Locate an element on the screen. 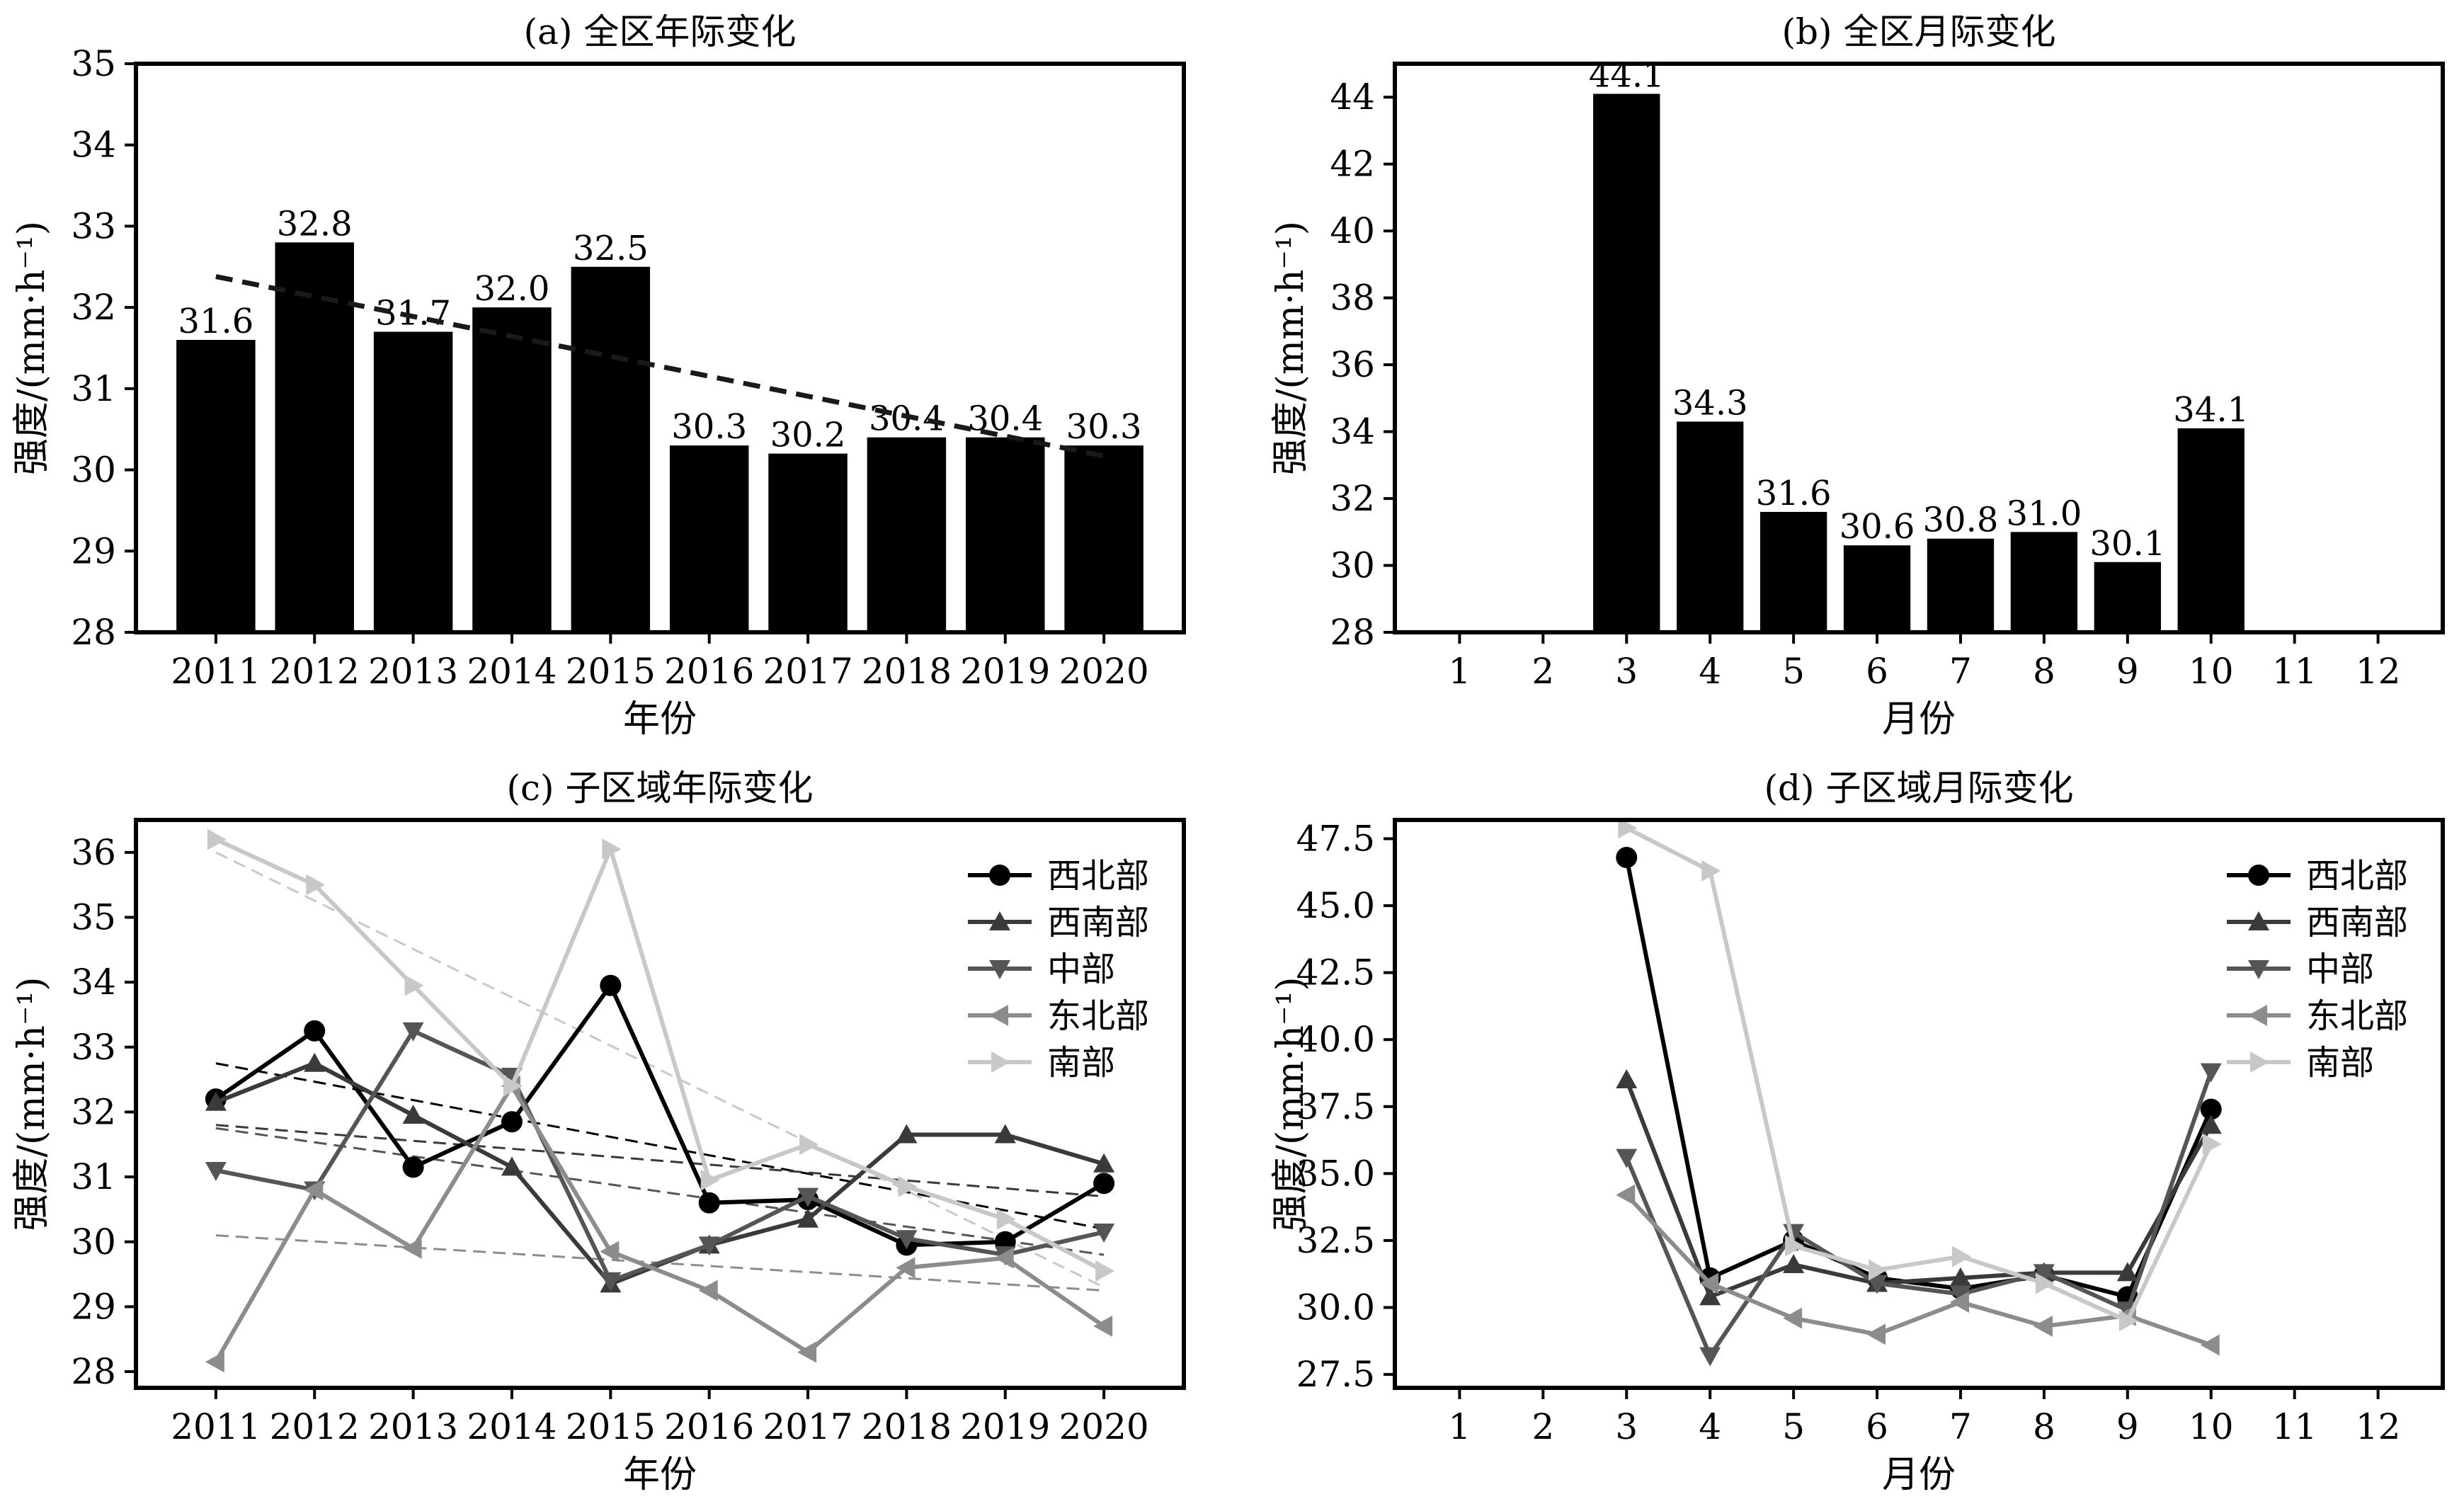 This screenshot has height=1499, width=2464. x-tick-label: 8 is located at coordinates (2044, 1426).